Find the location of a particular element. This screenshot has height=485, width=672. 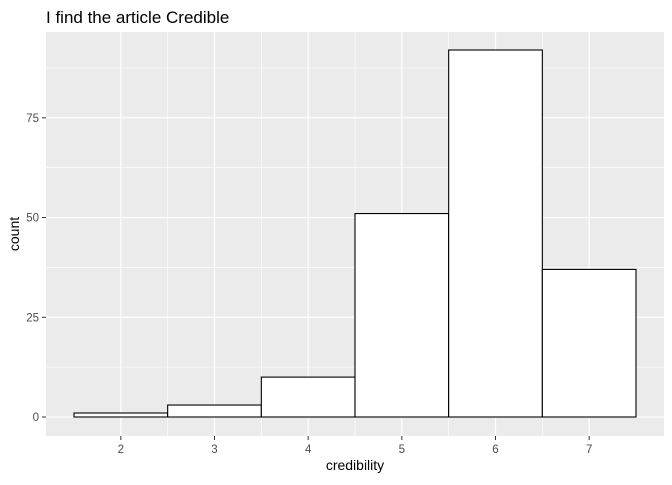

x-axis-ticks: 2 3 4 5 6 7 is located at coordinates (355, 446).